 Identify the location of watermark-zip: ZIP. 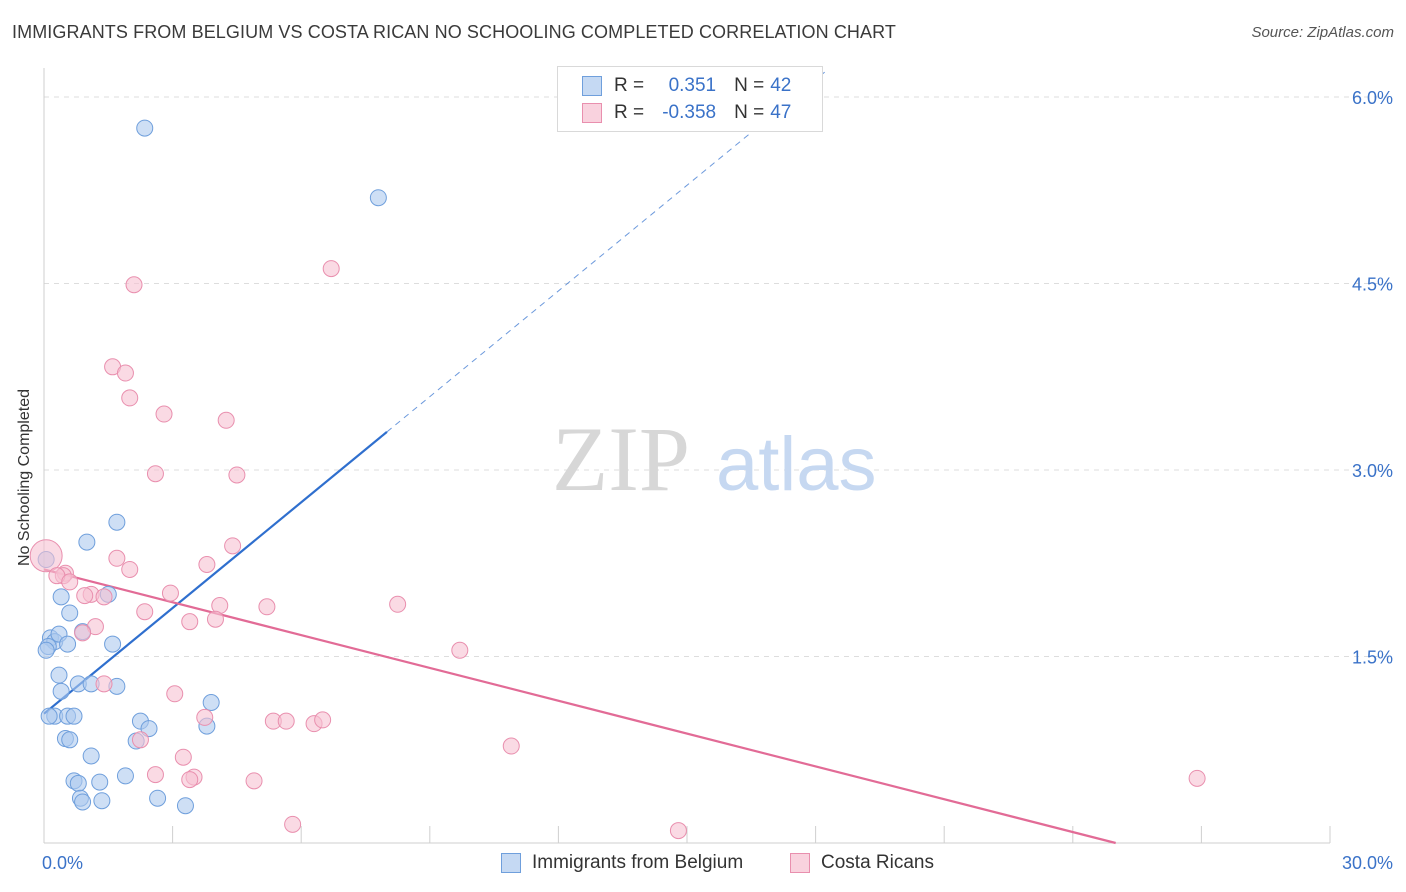
(621, 459).